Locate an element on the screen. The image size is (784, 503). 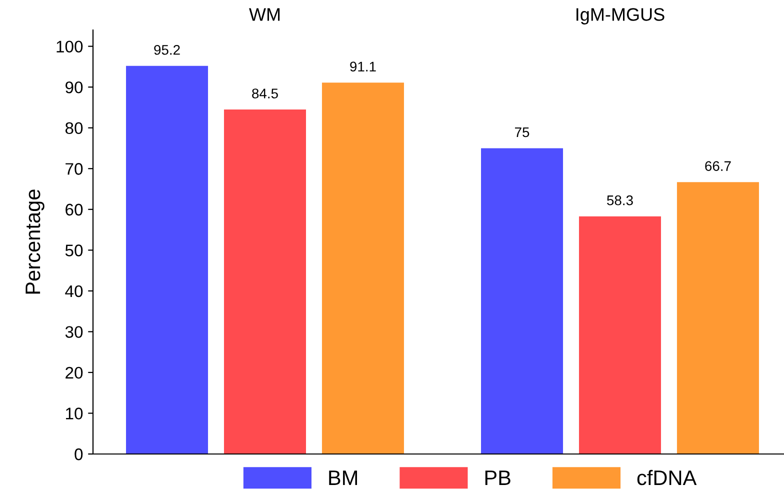
y-tick-label: 30 is located at coordinates (74, 332).